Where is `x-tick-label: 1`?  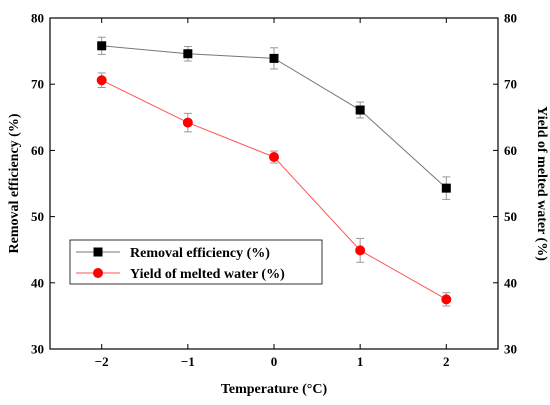
x-tick-label: 1 is located at coordinates (360, 361).